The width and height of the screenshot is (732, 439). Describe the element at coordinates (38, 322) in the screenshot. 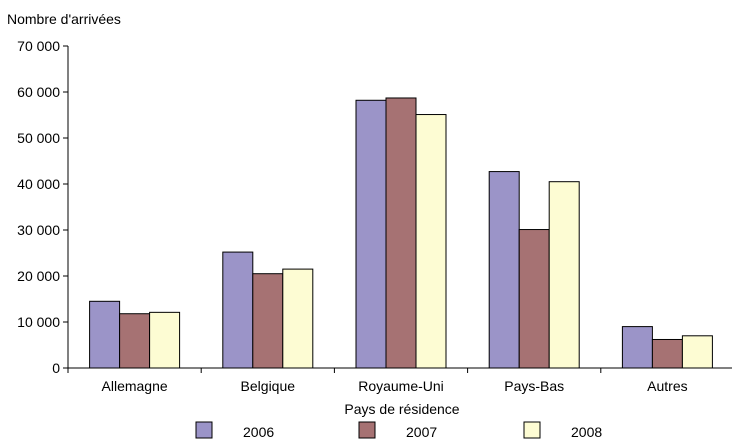

I see `y-tick-label: 10 000` at that location.